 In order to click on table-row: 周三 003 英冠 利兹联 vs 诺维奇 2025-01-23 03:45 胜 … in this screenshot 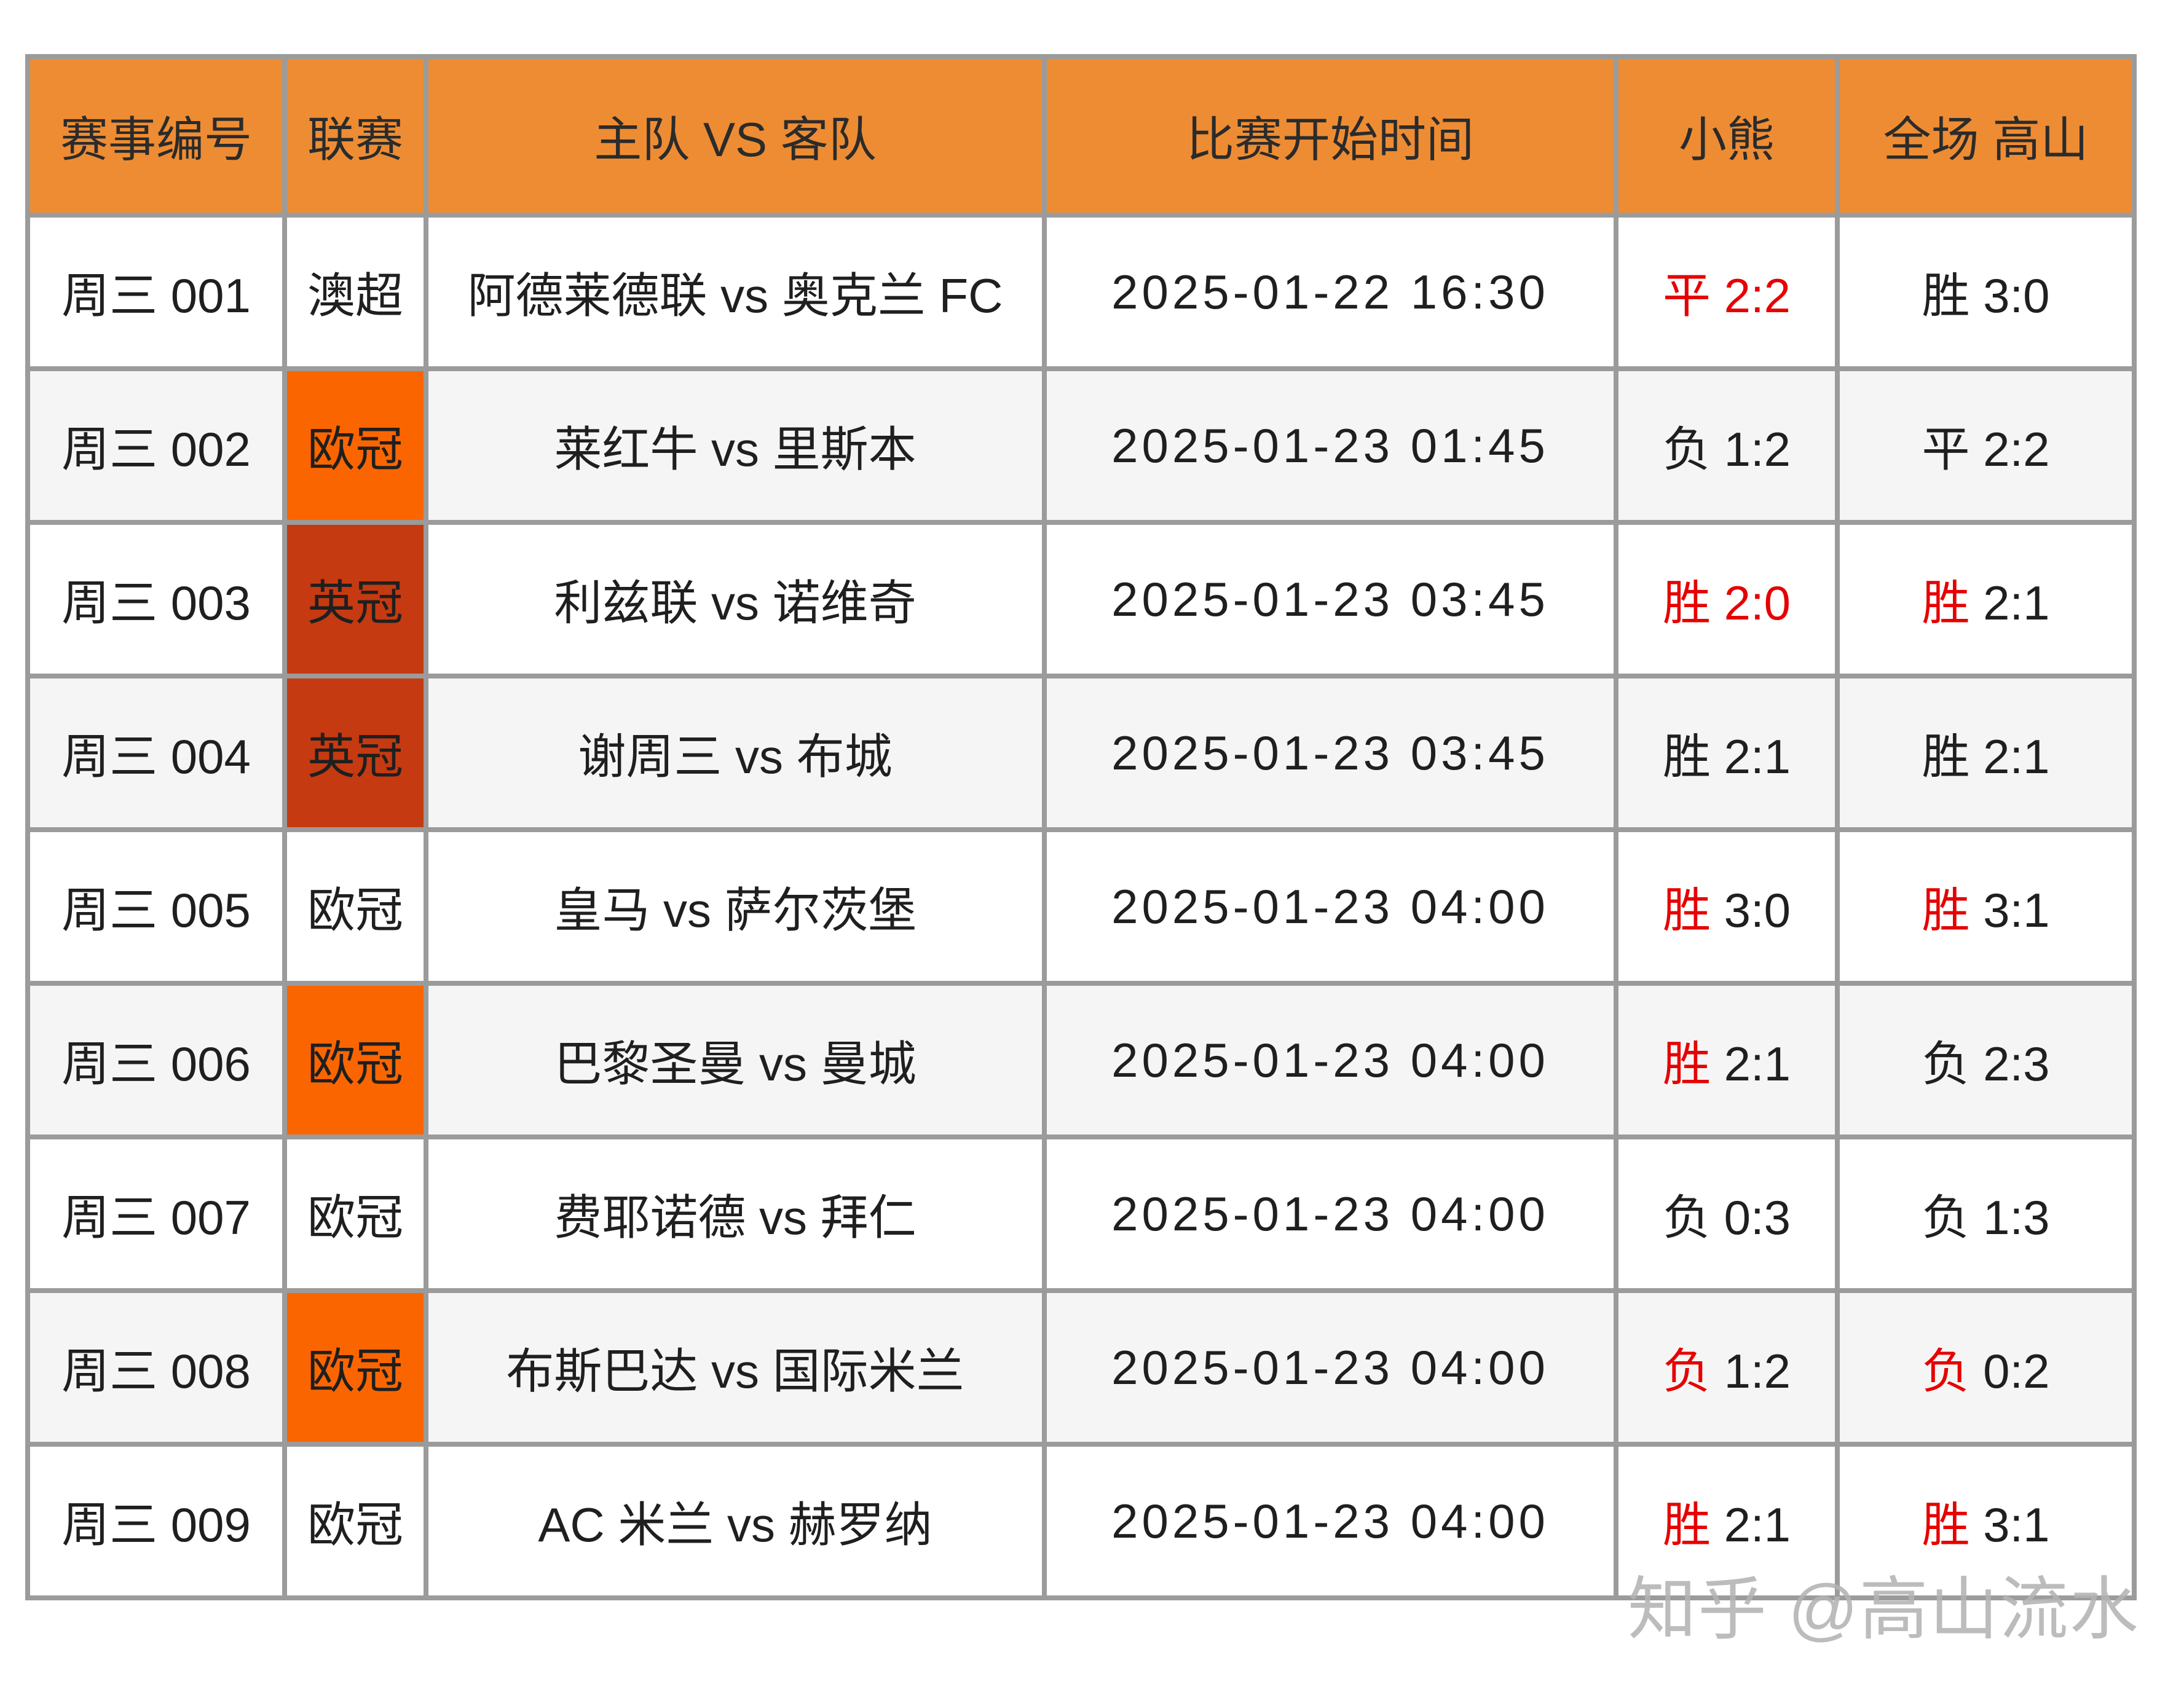, I will do `click(1081, 599)`.